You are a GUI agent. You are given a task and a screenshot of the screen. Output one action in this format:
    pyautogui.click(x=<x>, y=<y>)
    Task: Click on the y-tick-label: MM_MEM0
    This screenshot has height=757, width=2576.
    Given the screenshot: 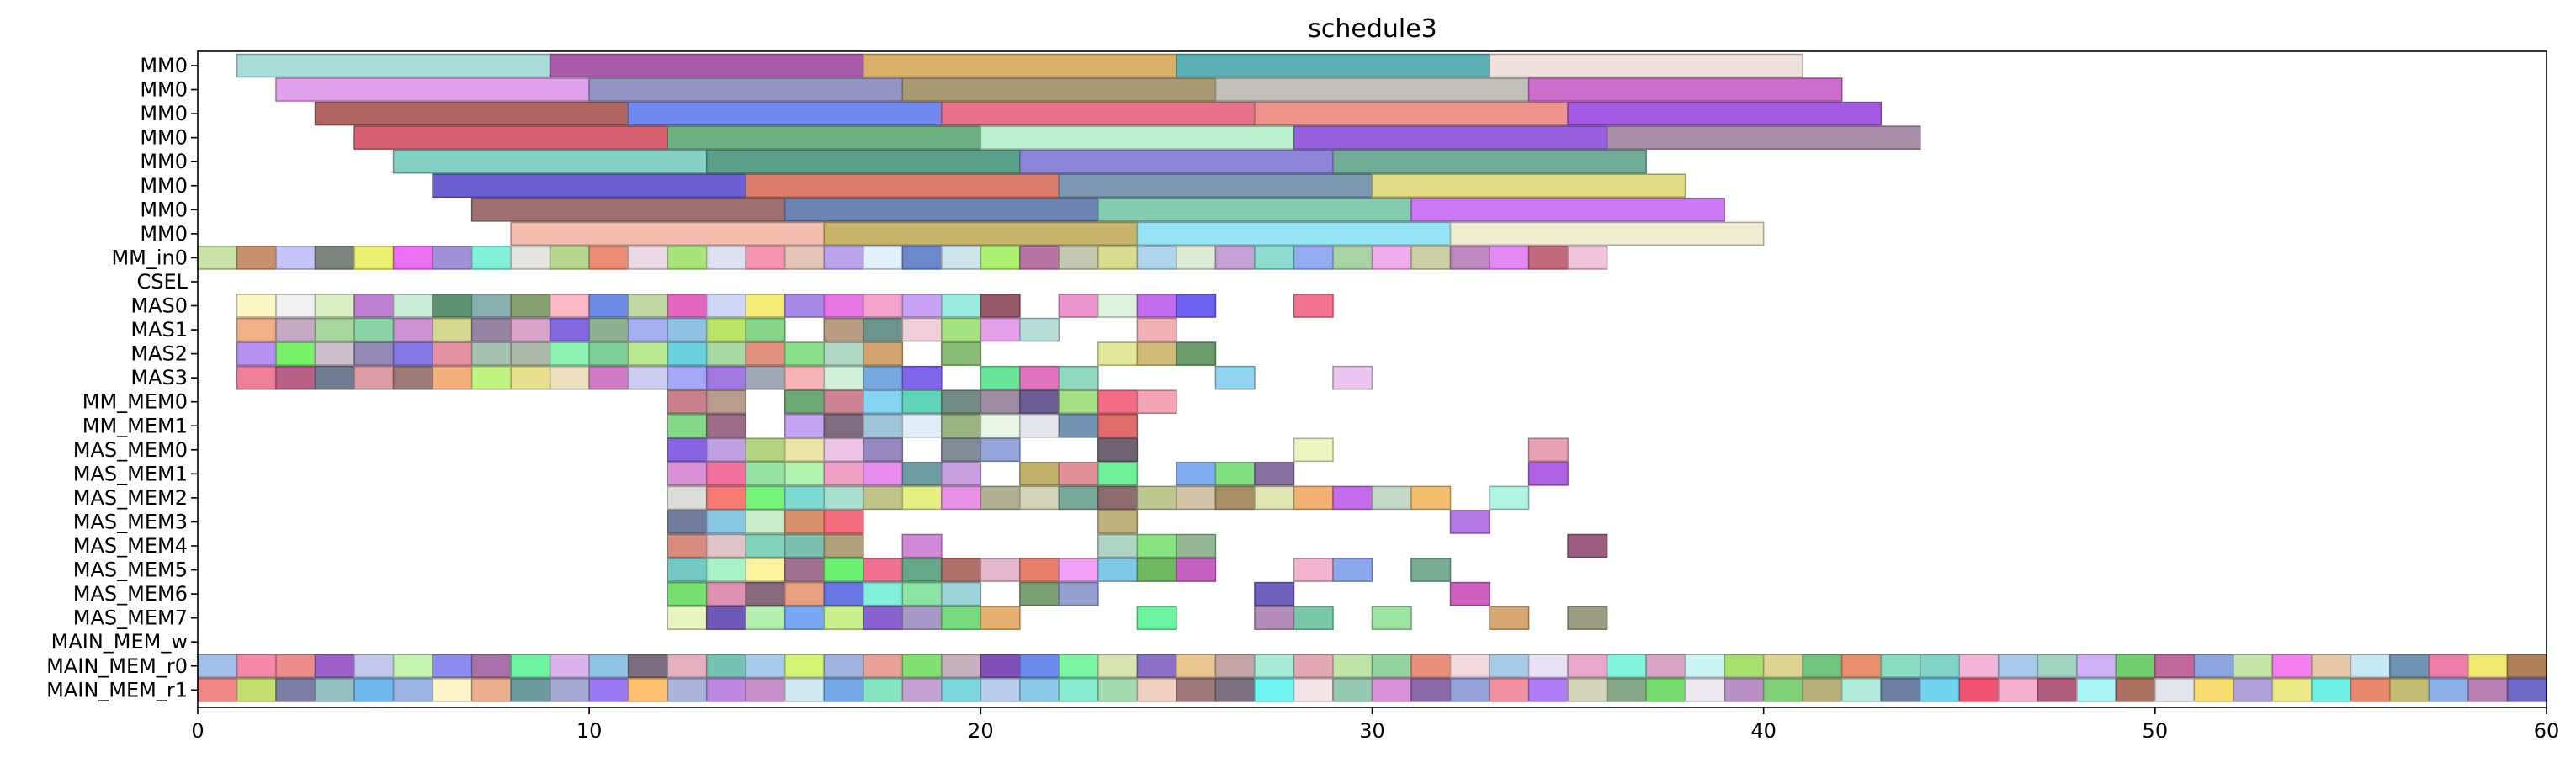 What is the action you would take?
    pyautogui.click(x=135, y=402)
    